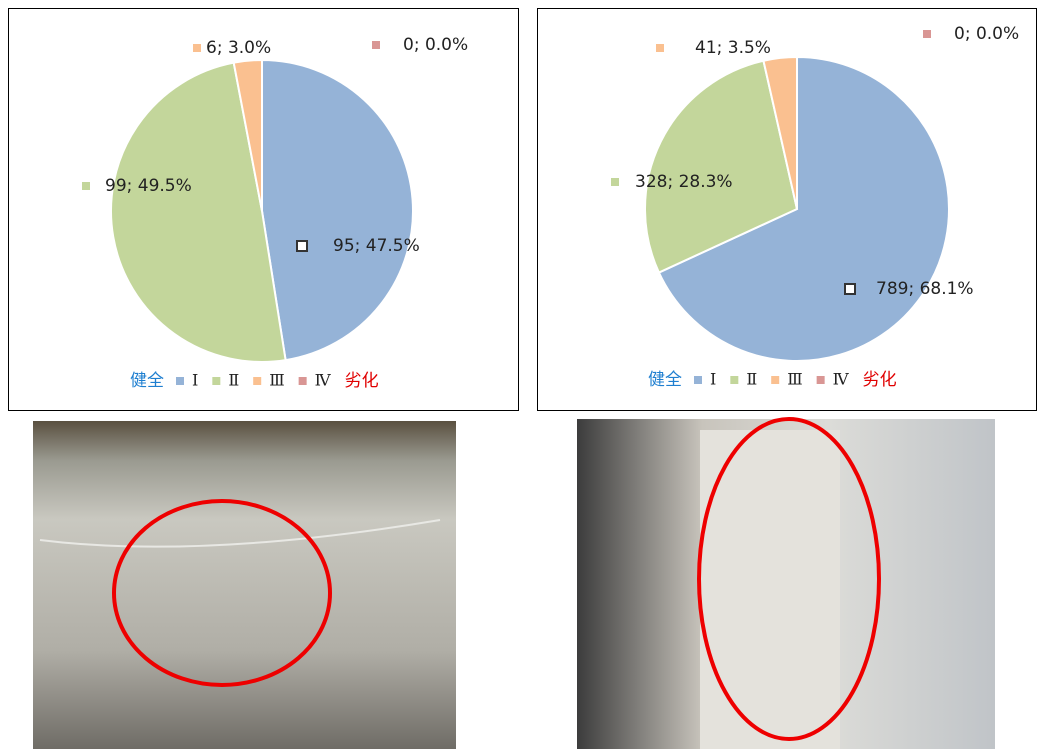 The width and height of the screenshot is (1044, 749). Describe the element at coordinates (240, 533) in the screenshot. I see `crack` at that location.